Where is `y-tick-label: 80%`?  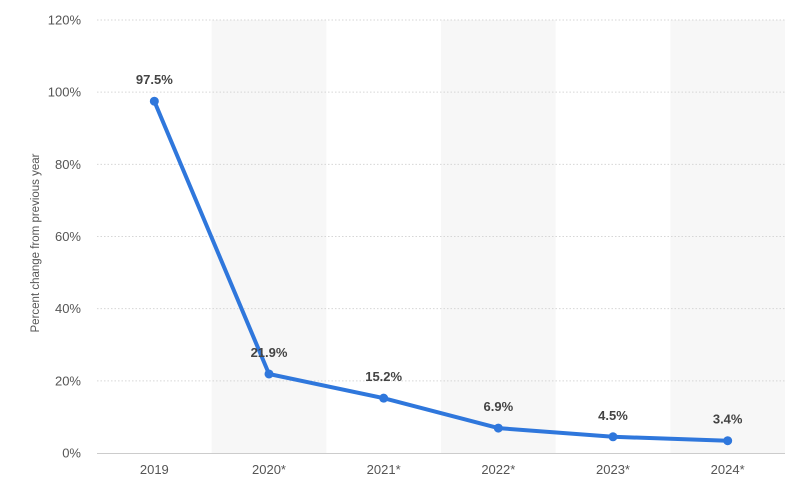
y-tick-label: 80% is located at coordinates (68, 164).